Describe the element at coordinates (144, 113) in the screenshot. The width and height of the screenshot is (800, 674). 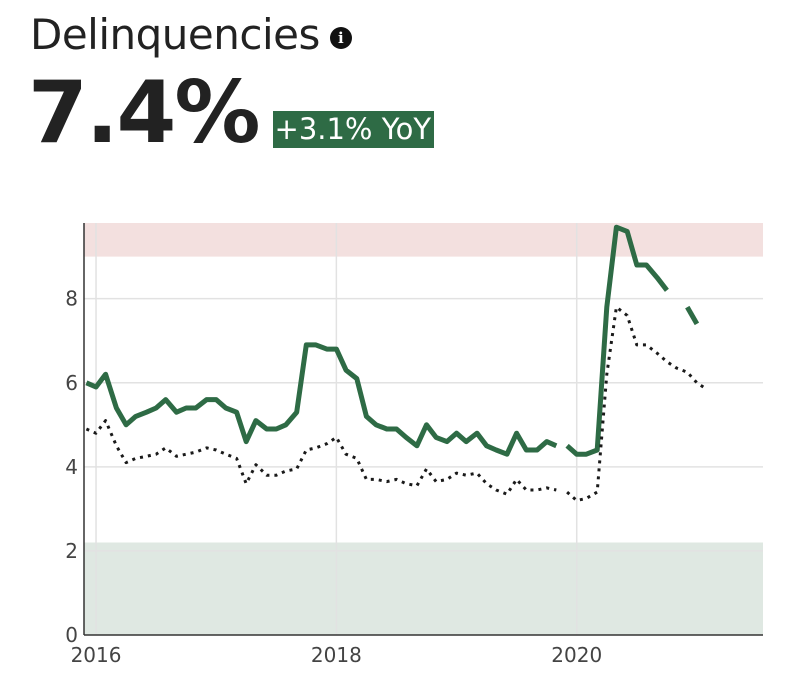
I see `metric-value: 7.4%` at that location.